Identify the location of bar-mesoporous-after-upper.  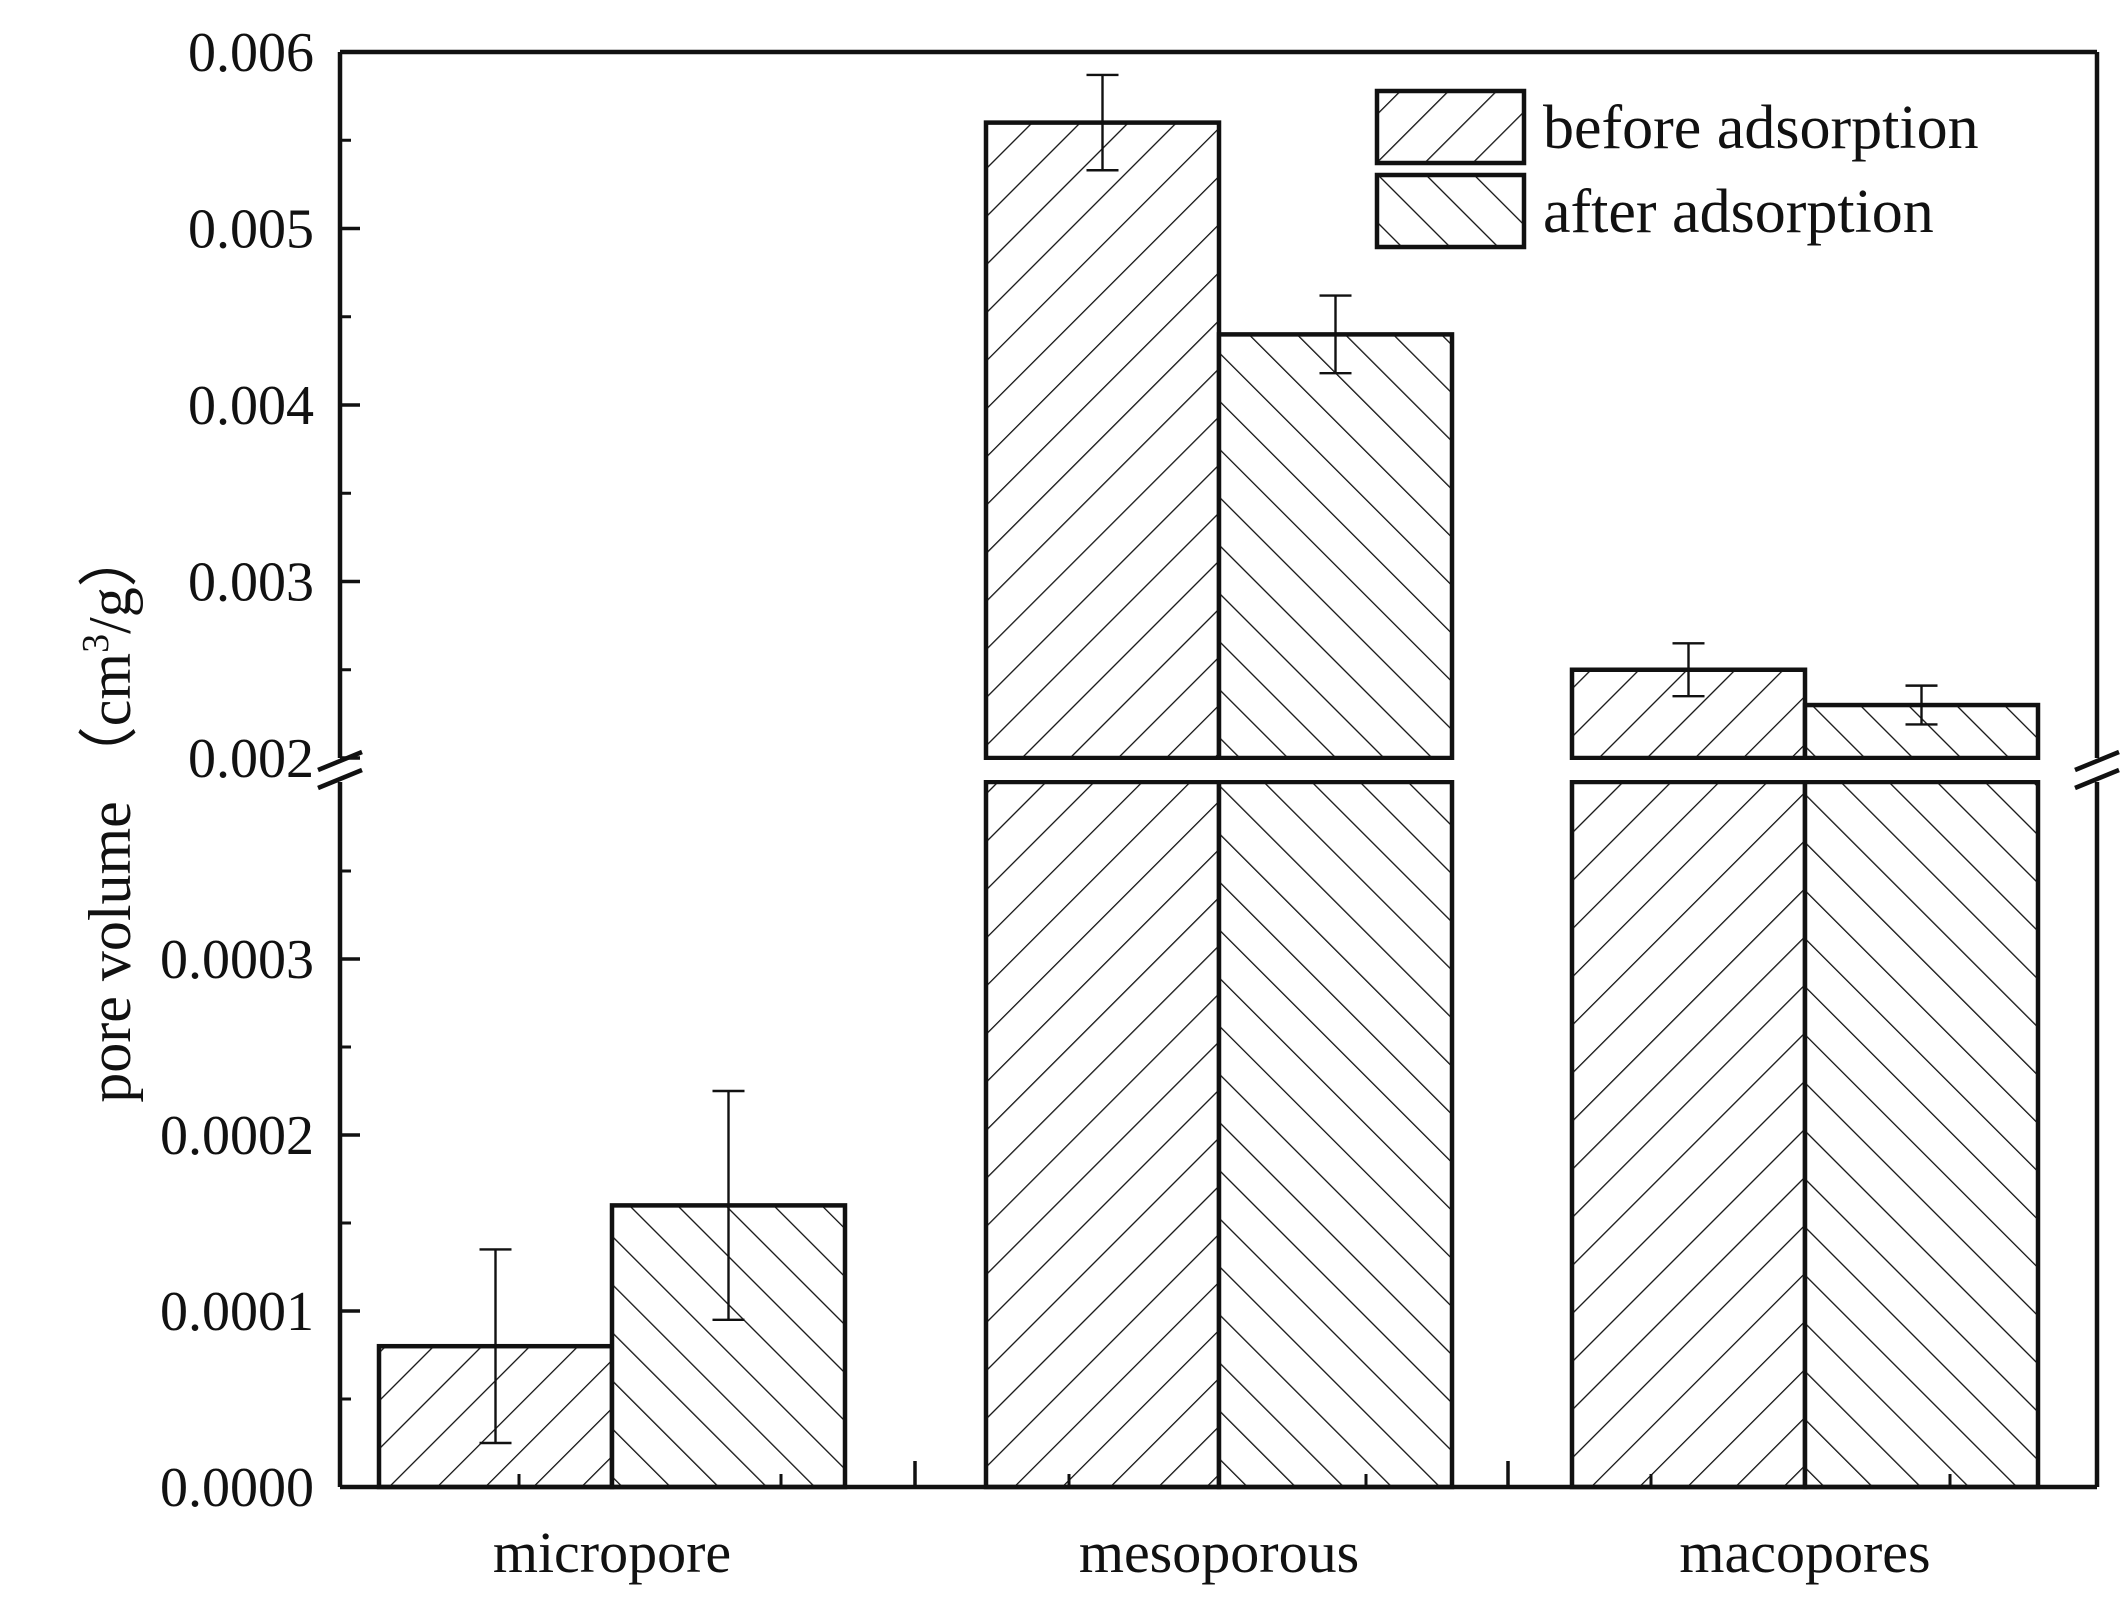
(1335, 546).